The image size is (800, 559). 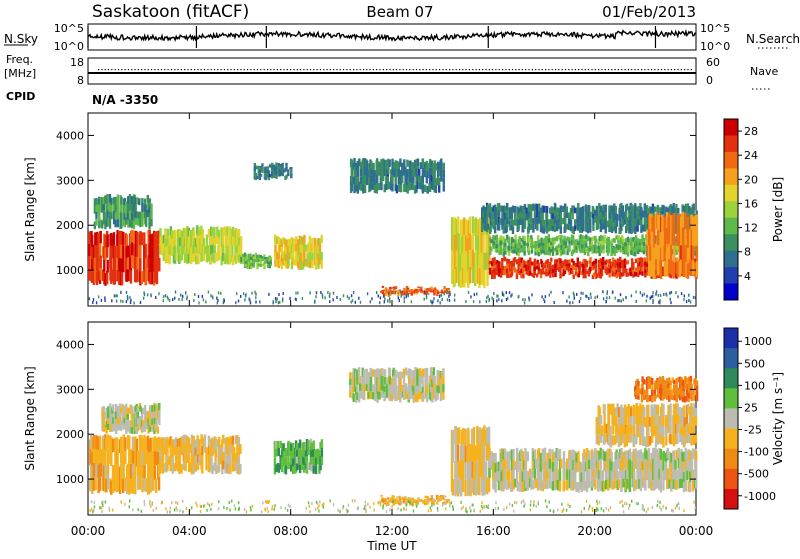 I want to click on y-tick-label: 4000, so click(x=70, y=135).